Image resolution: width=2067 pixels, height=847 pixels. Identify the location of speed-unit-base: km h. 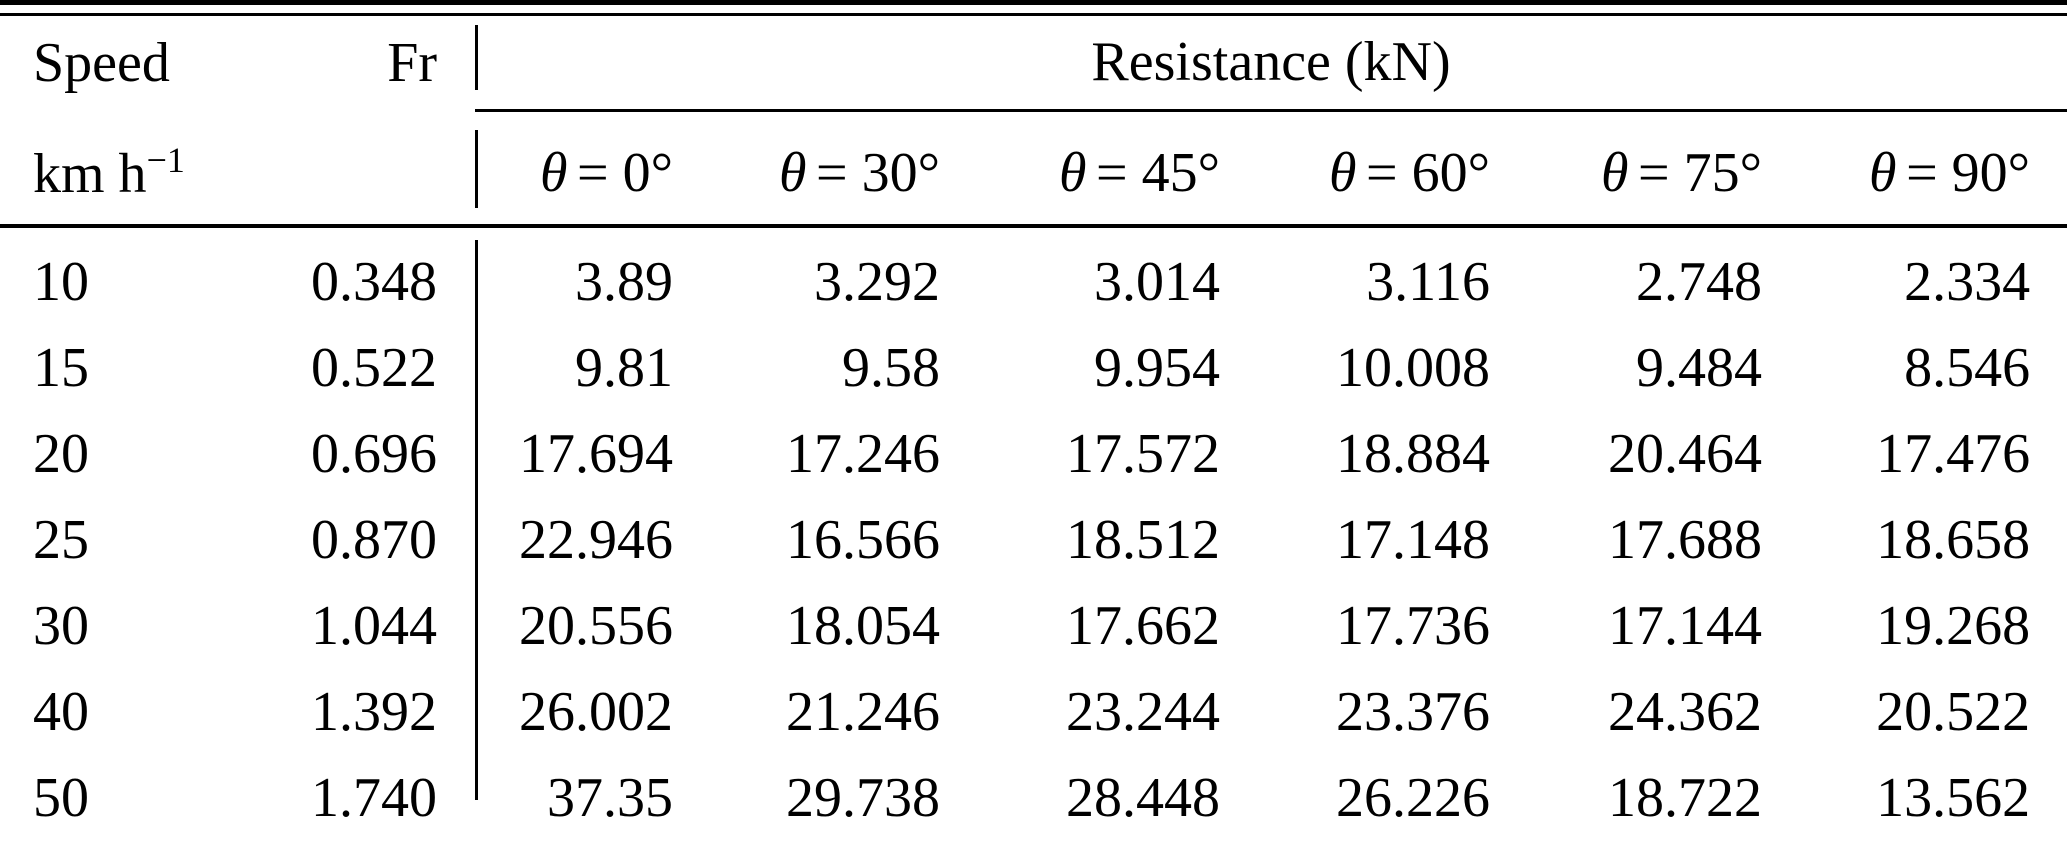
(90, 173).